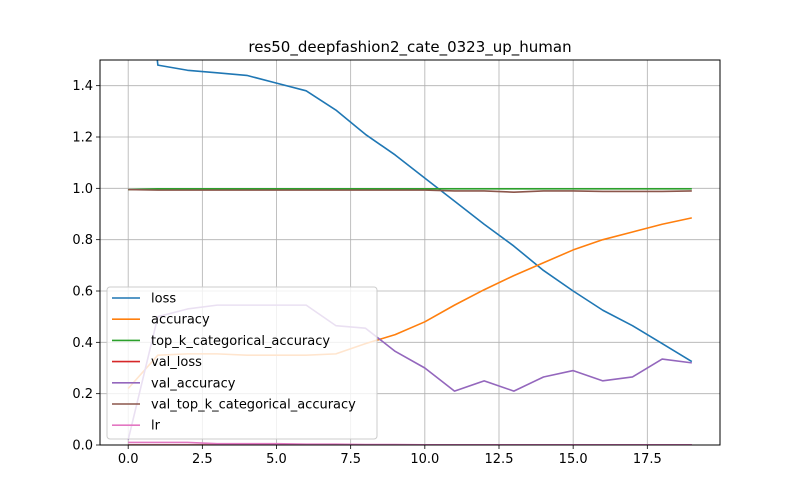  I want to click on y-tick-label: 1.2, so click(82, 138).